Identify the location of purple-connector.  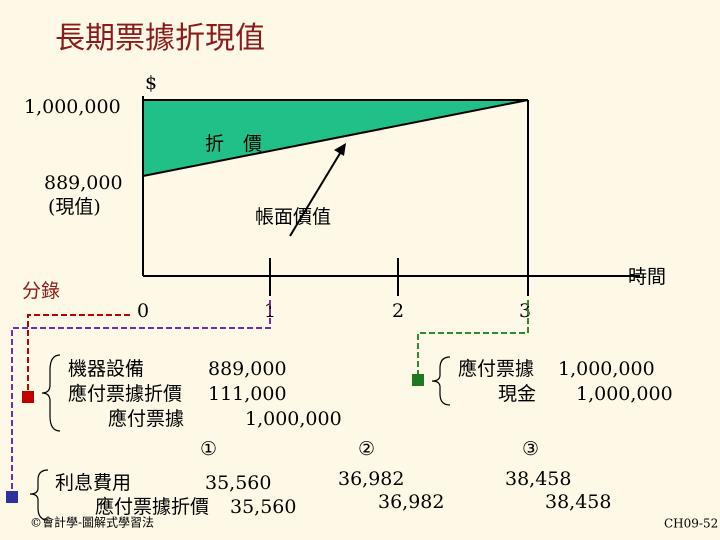
(141, 396).